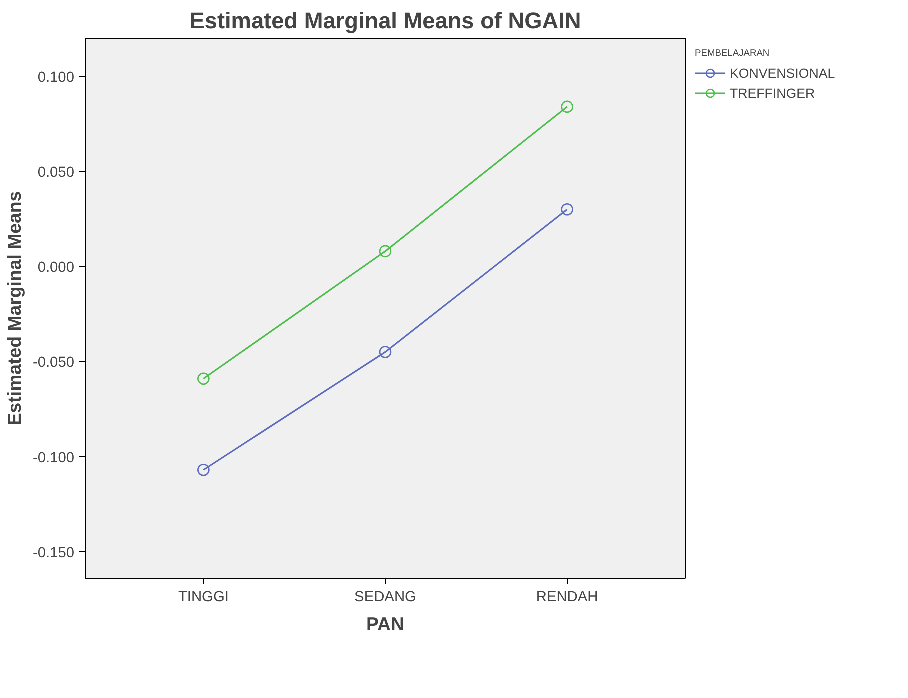 This screenshot has width=908, height=698. Describe the element at coordinates (385, 598) in the screenshot. I see `x-tick-label: SEDANG` at that location.